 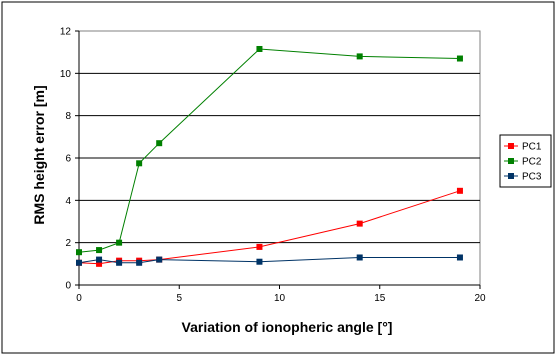 What do you see at coordinates (68, 243) in the screenshot?
I see `y-tick-label: 2` at bounding box center [68, 243].